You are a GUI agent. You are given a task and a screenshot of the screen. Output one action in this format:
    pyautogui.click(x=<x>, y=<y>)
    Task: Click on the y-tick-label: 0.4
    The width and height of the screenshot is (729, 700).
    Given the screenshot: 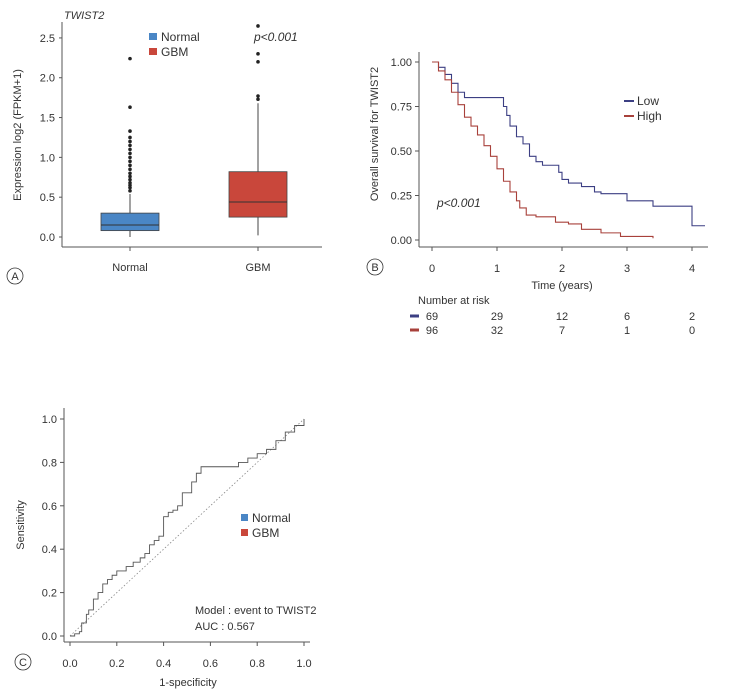 What is the action you would take?
    pyautogui.click(x=49, y=550)
    